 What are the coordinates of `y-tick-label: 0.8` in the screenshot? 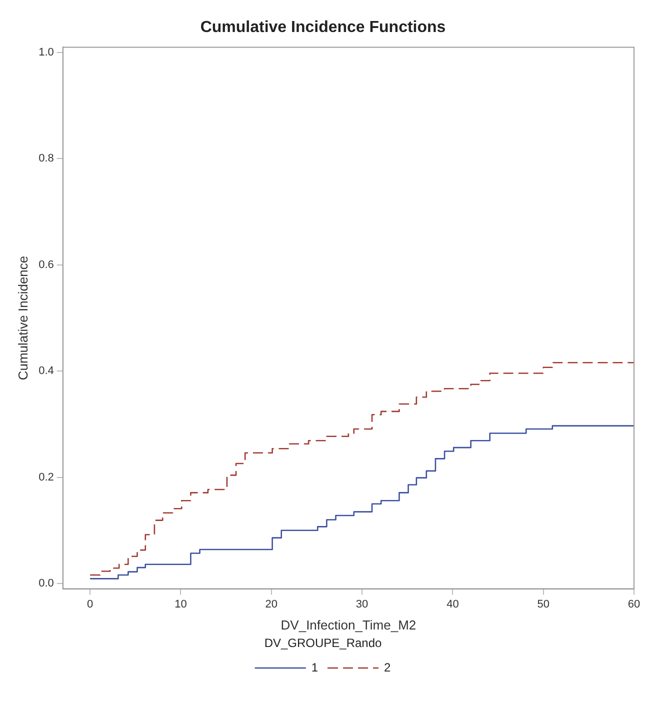 It's located at (46, 158).